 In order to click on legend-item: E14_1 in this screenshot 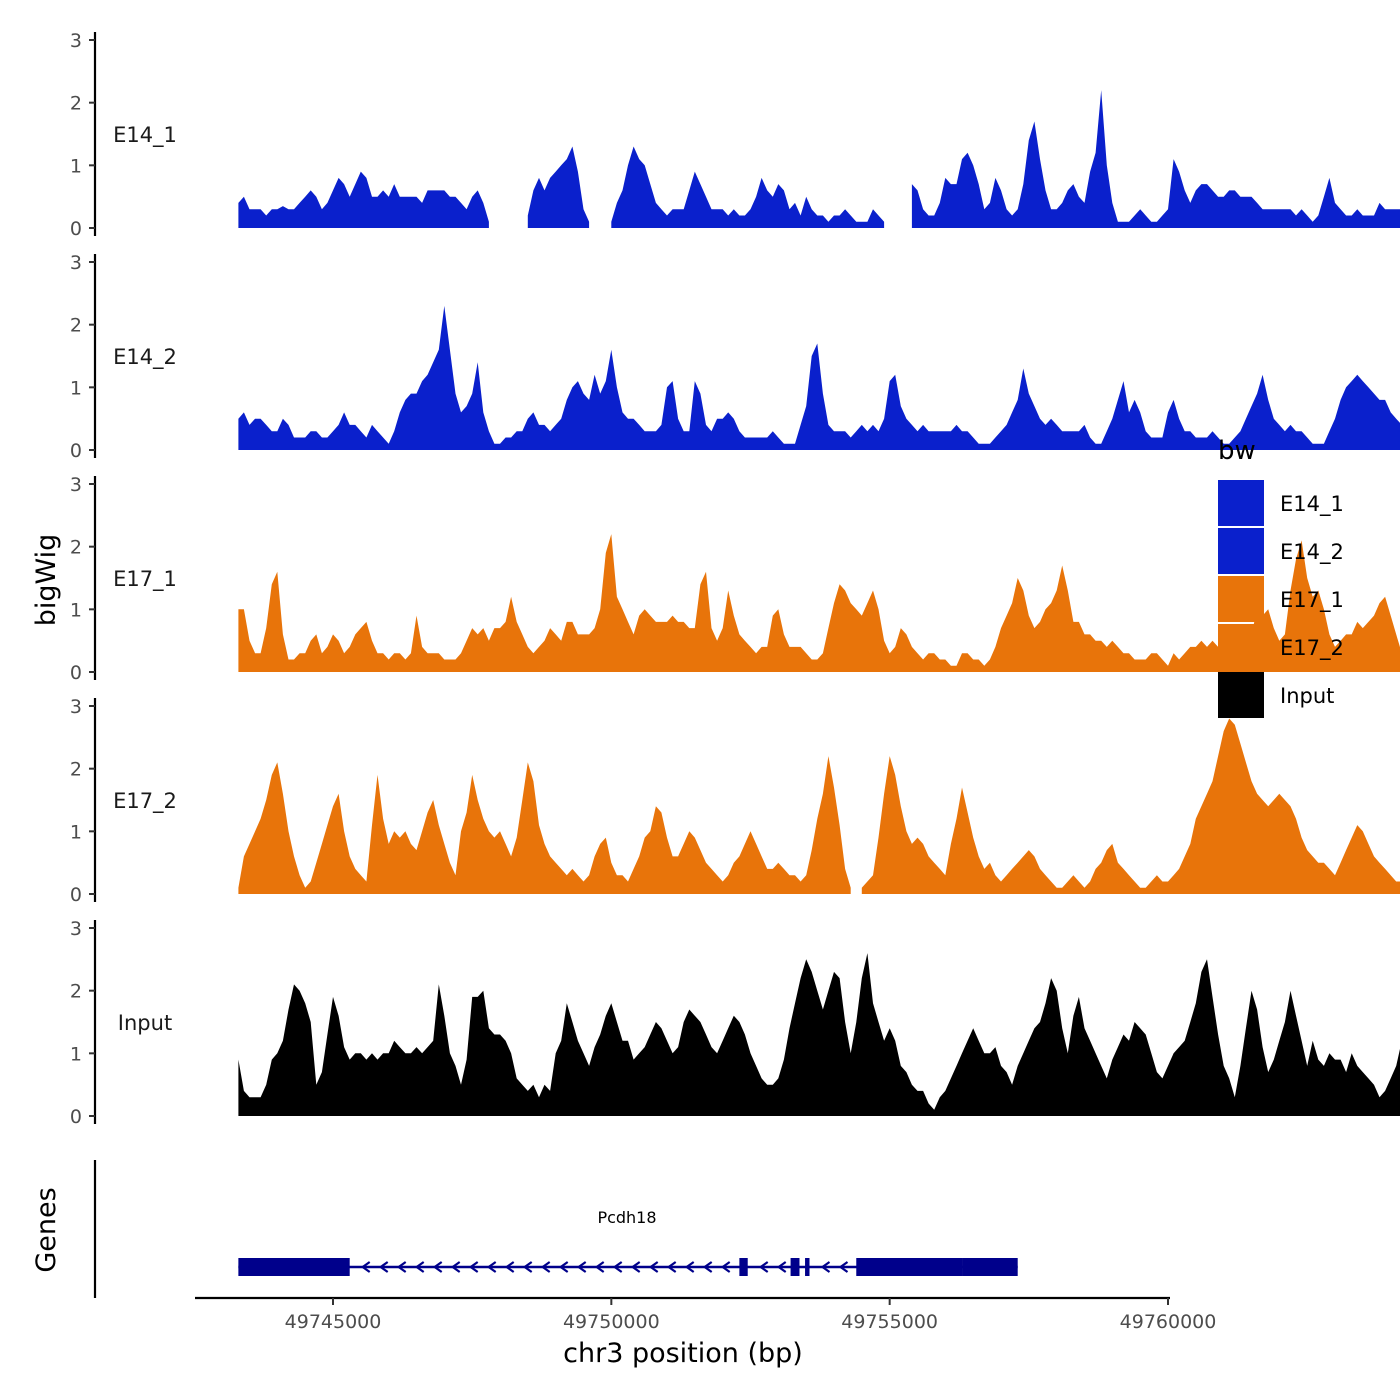, I will do `click(1281, 503)`.